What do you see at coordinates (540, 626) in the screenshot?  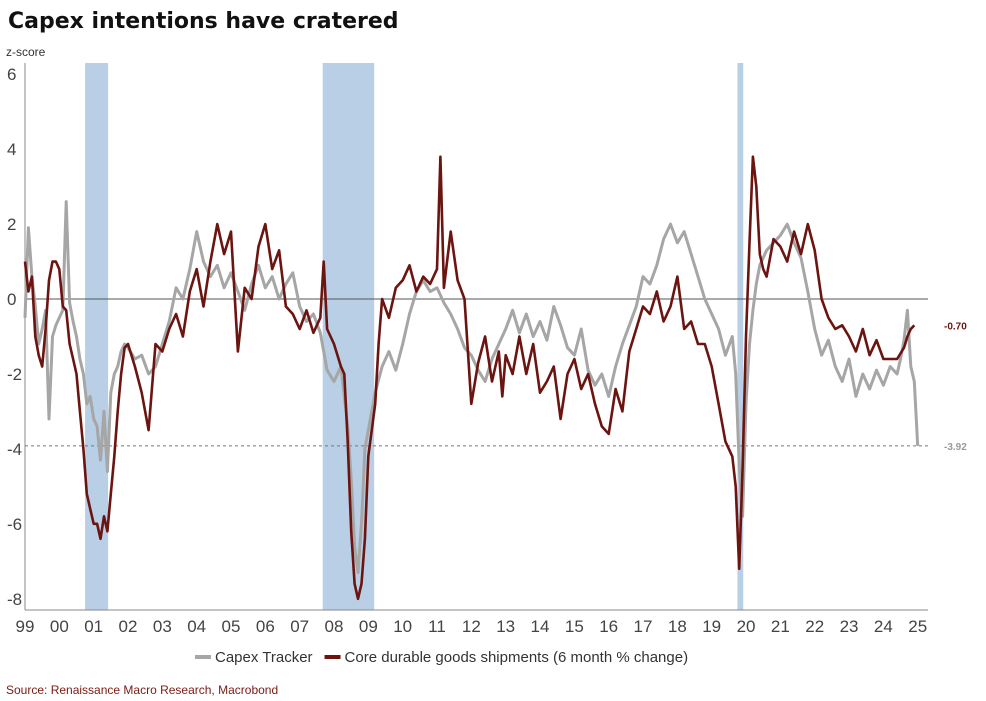 I see `x-tick-label: 14` at bounding box center [540, 626].